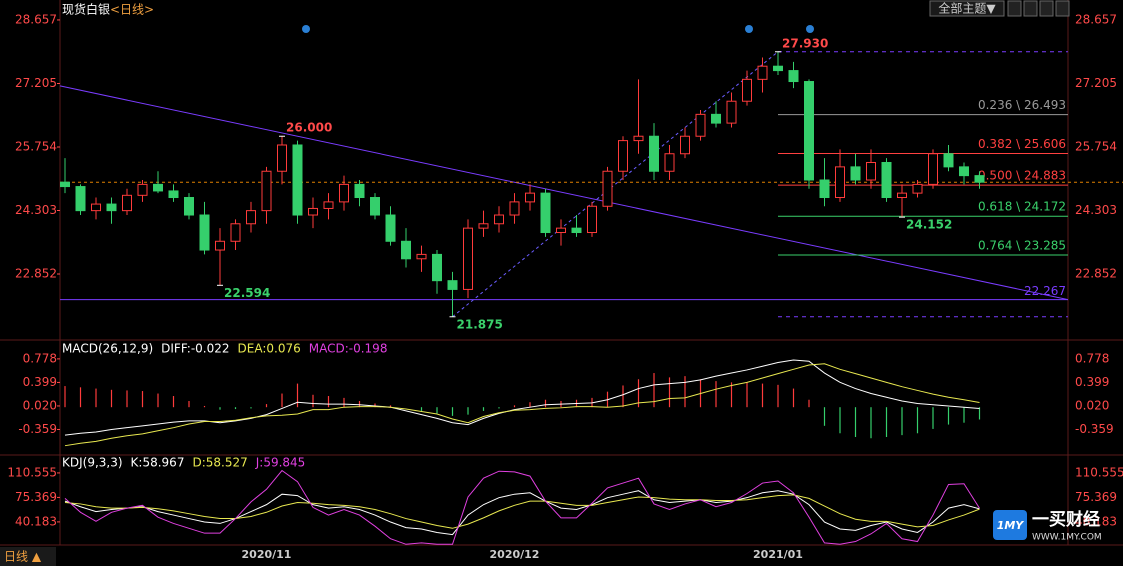  I want to click on support-label: 22.267, so click(1045, 291).